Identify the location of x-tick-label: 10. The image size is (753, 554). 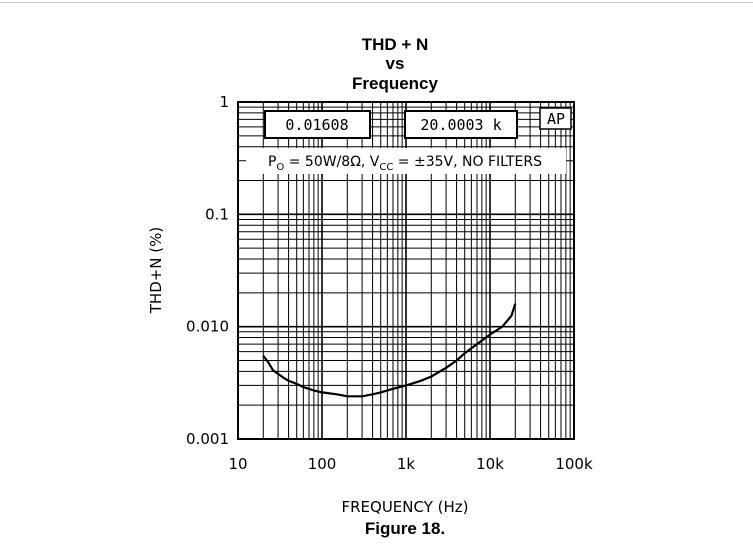
(237, 464).